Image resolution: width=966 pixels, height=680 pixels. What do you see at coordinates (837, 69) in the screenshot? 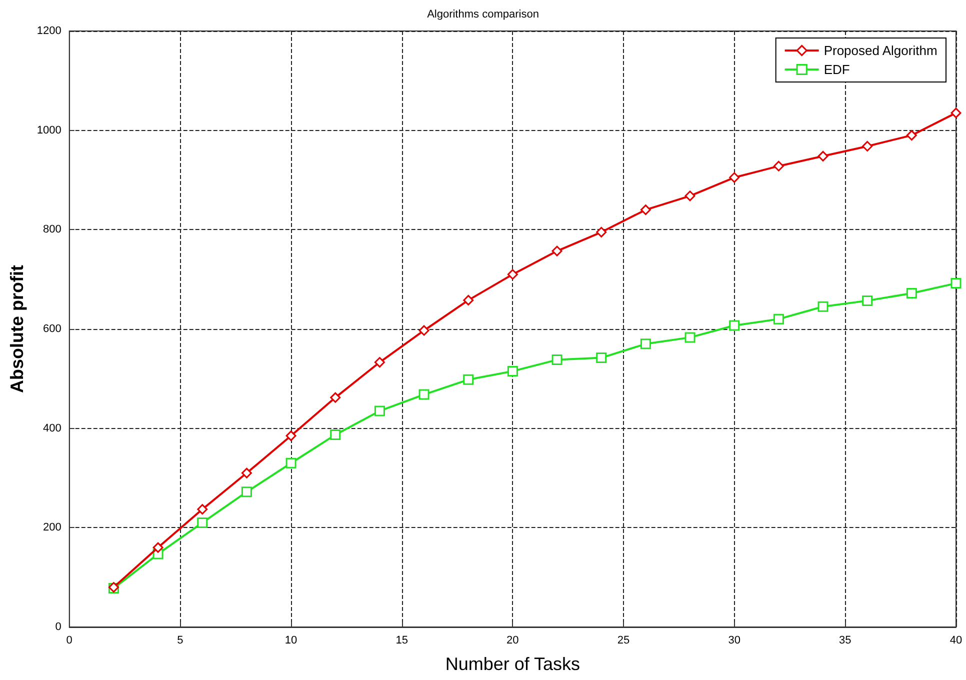
I see `legend-label: EDF` at bounding box center [837, 69].